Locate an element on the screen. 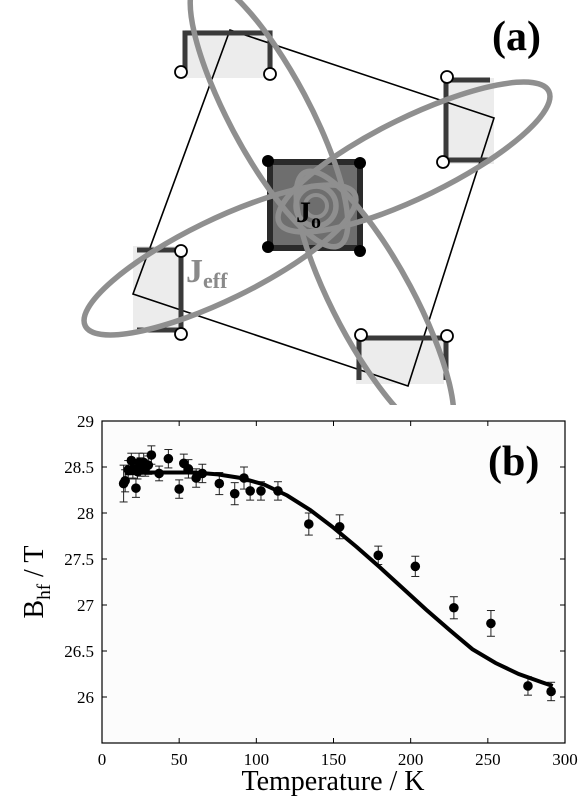 This screenshot has height=807, width=579. y-tick-label: 26.5 is located at coordinates (79, 651).